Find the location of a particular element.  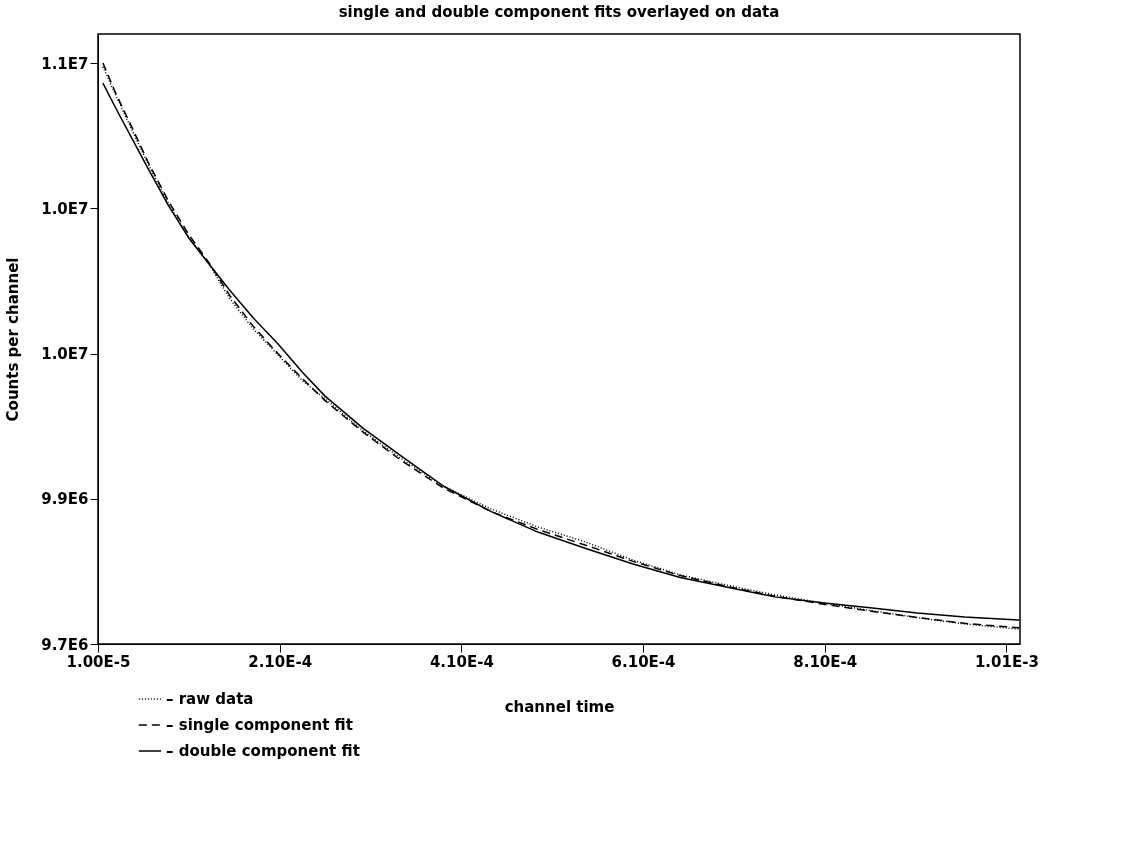

legend-label: – single component fit is located at coordinates (259, 725).